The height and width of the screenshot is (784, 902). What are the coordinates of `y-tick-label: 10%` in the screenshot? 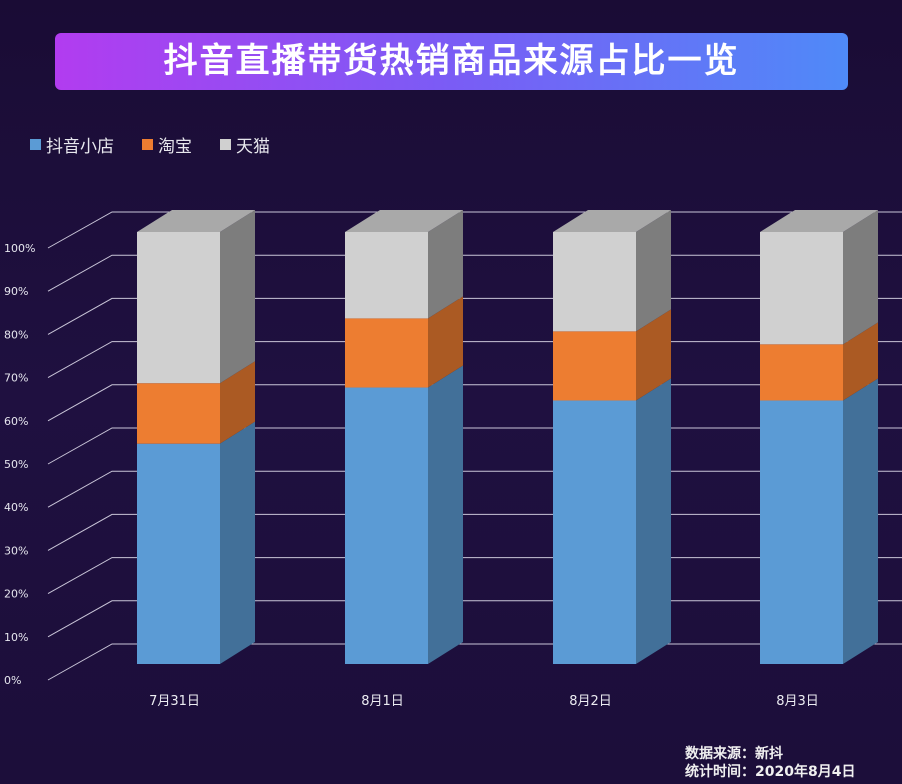 It's located at (16, 637).